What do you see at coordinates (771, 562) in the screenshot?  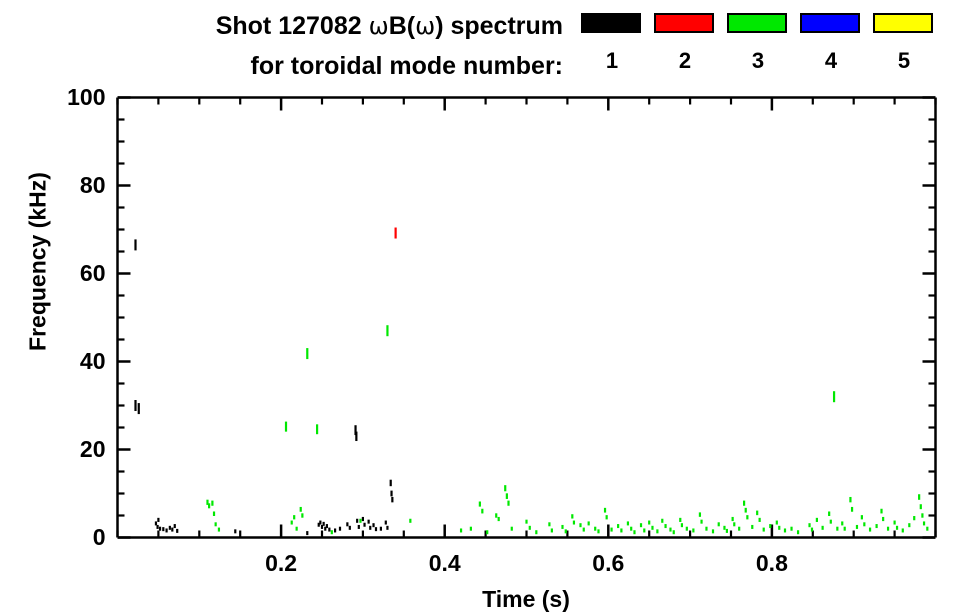 I see `x-tick-label: 0.8` at bounding box center [771, 562].